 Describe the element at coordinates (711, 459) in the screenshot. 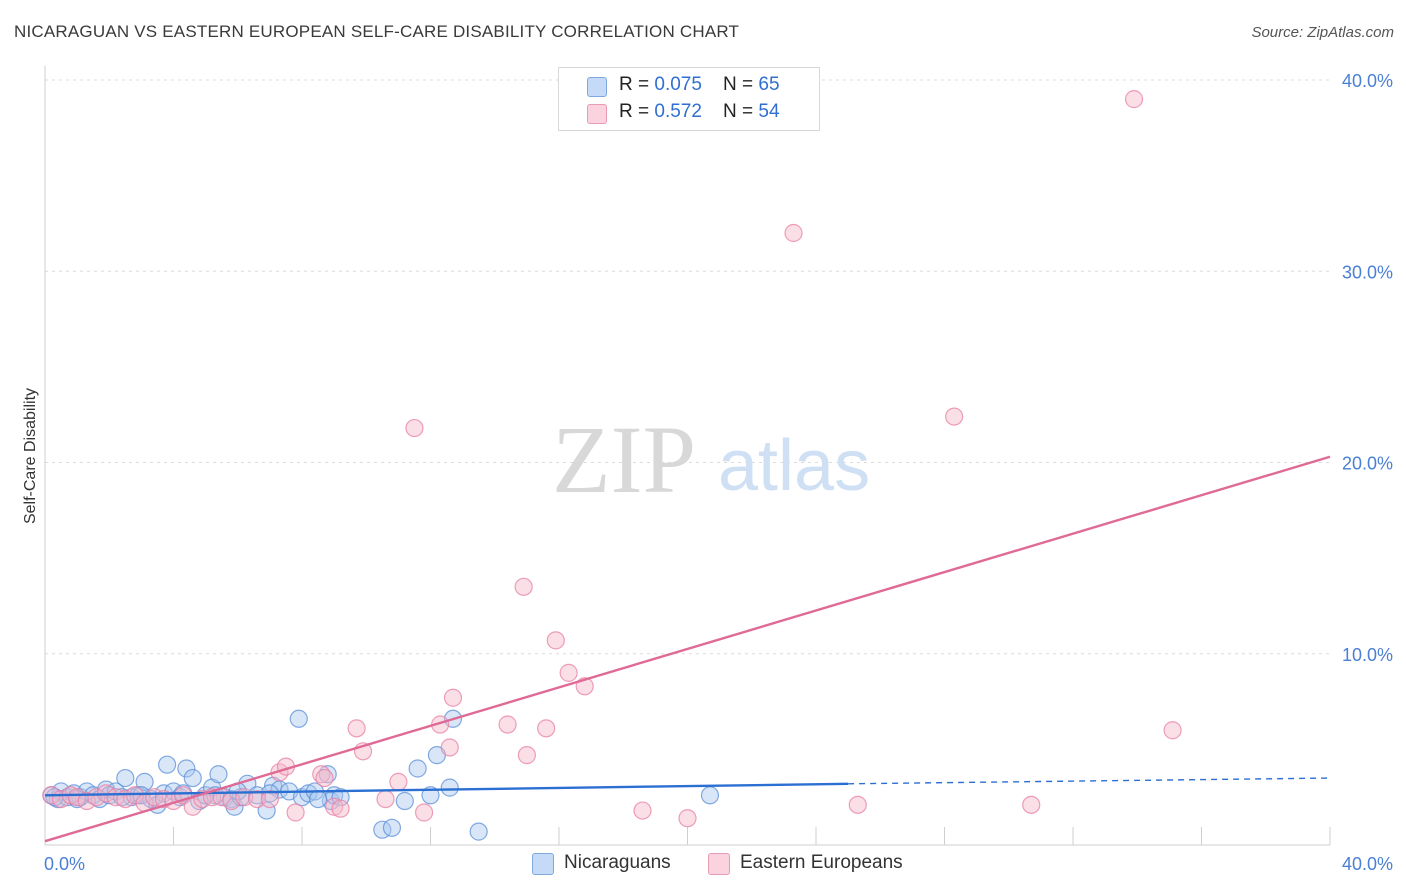

I see `watermark: ZIP atlas` at that location.